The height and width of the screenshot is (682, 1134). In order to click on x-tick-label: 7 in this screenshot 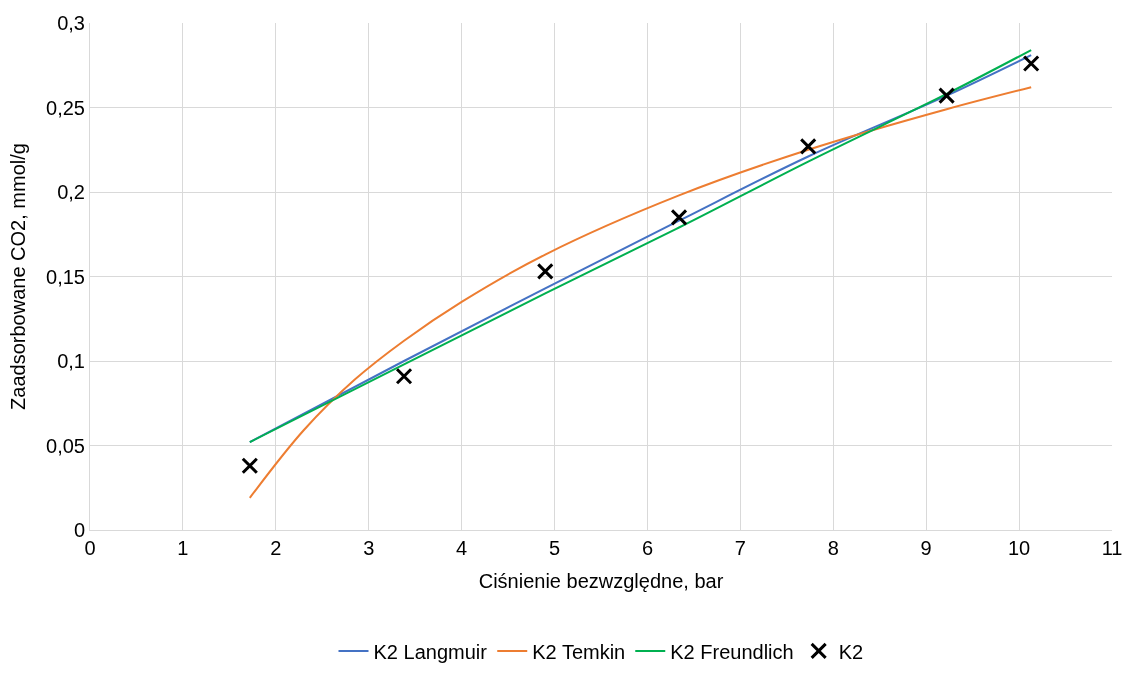, I will do `click(740, 548)`.